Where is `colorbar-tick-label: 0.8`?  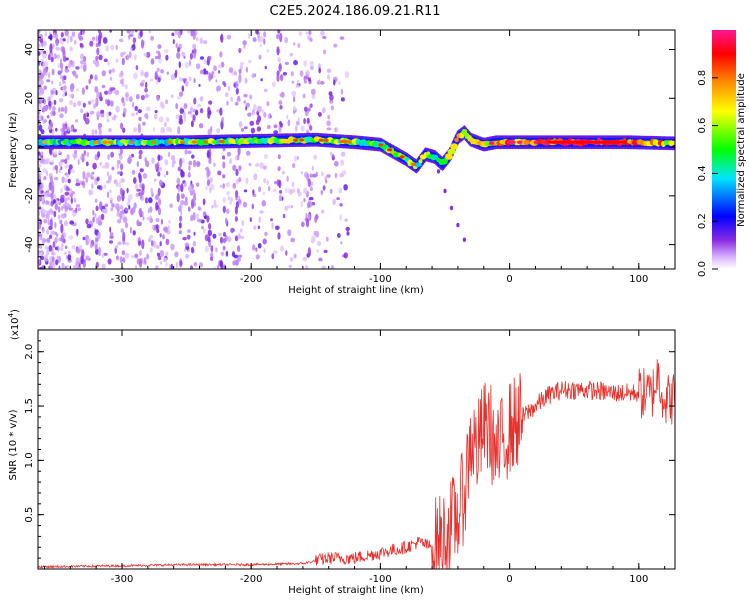
colorbar-tick-label: 0.8 is located at coordinates (702, 78).